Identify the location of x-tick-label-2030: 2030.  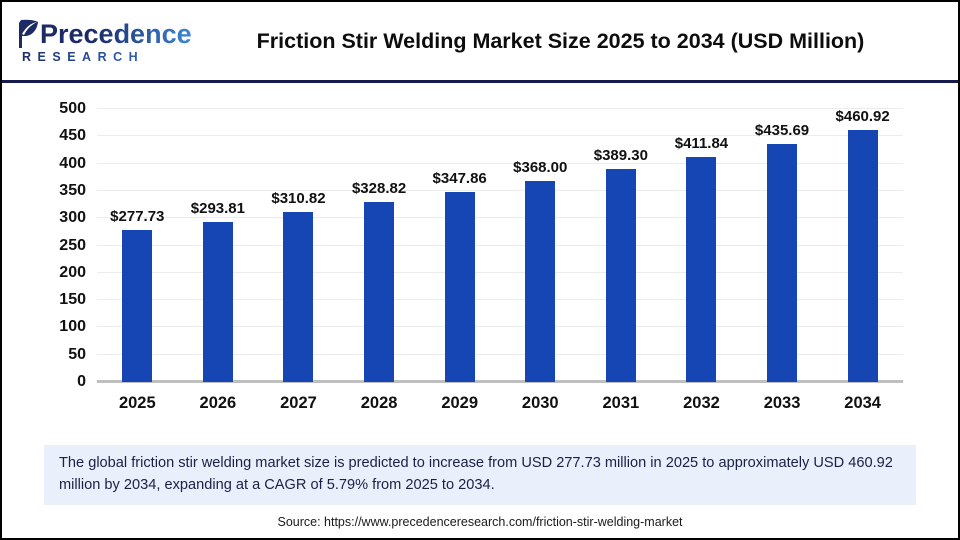
(540, 403).